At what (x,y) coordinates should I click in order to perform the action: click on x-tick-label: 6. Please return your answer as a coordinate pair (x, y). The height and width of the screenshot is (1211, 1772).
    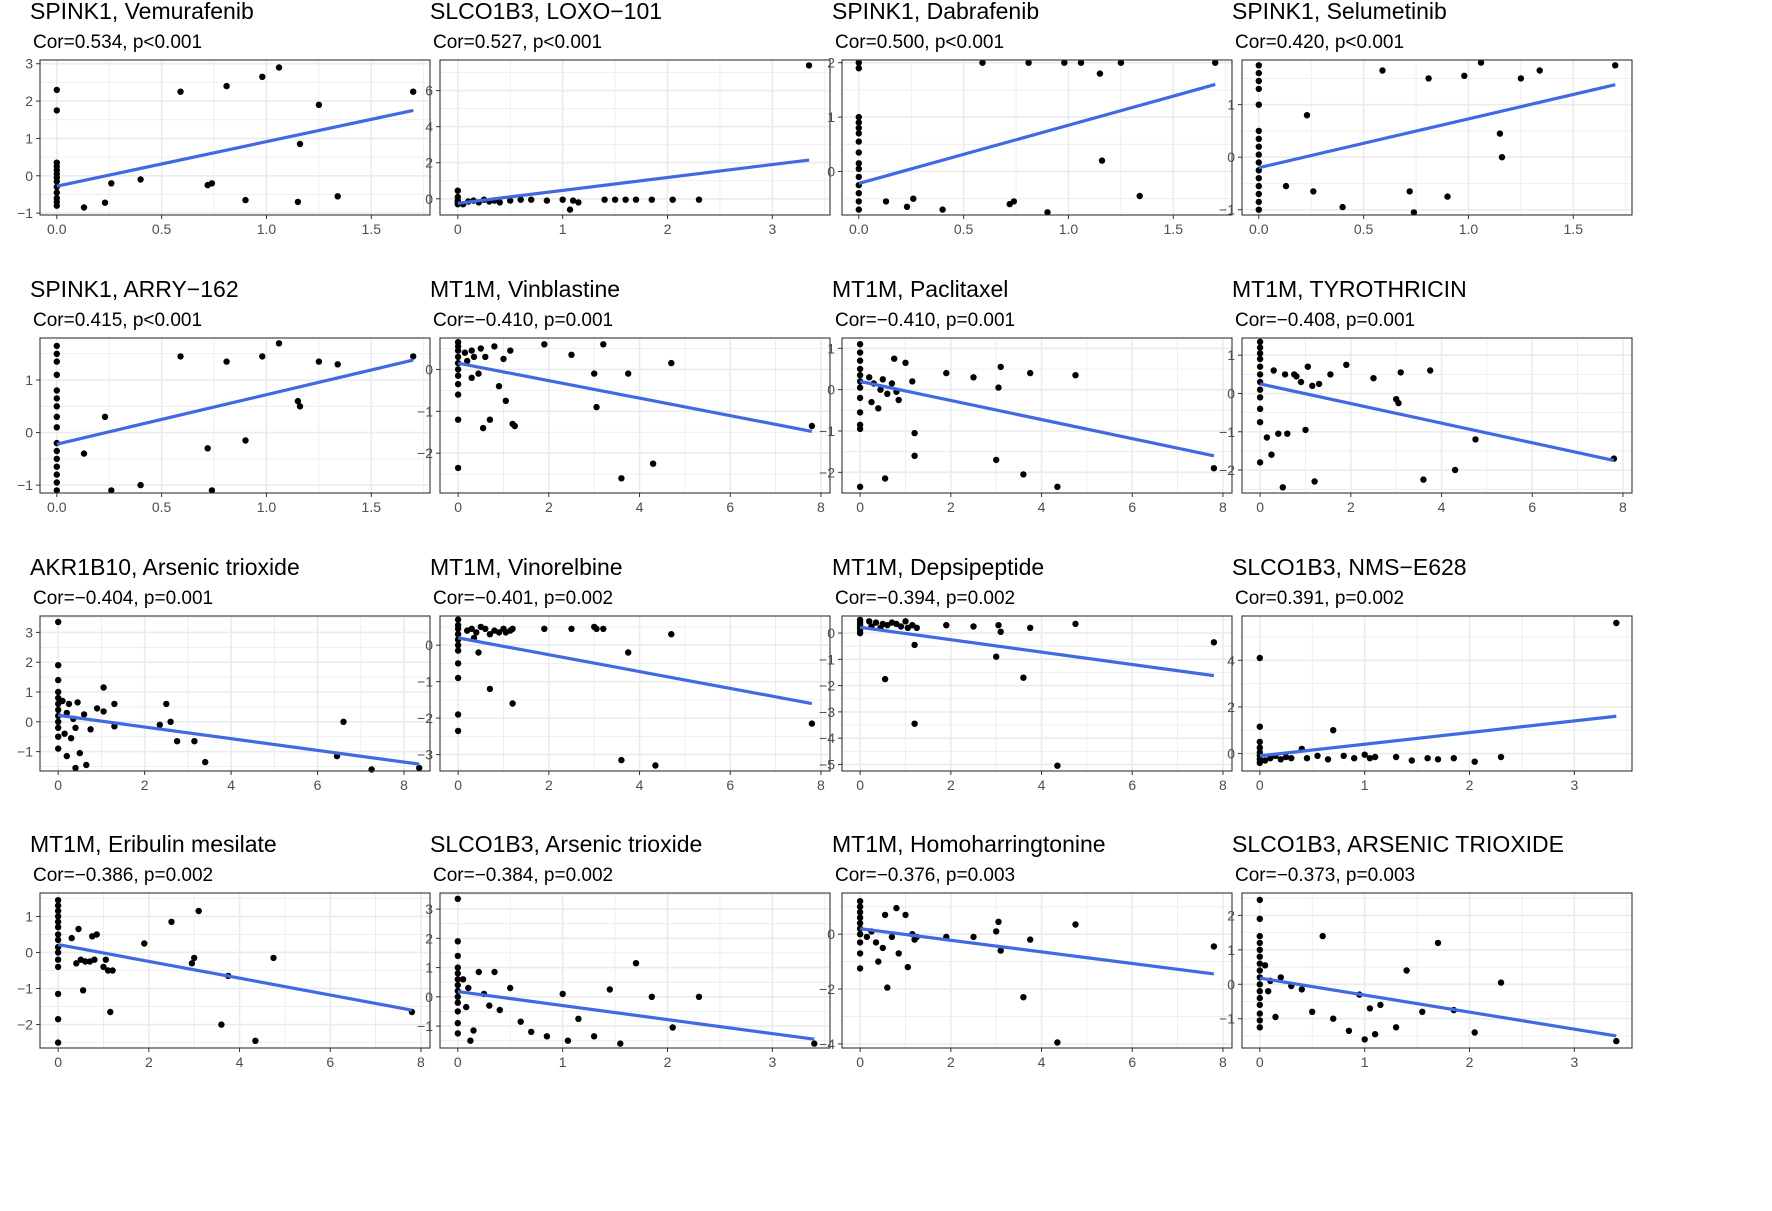
    Looking at the image, I should click on (730, 507).